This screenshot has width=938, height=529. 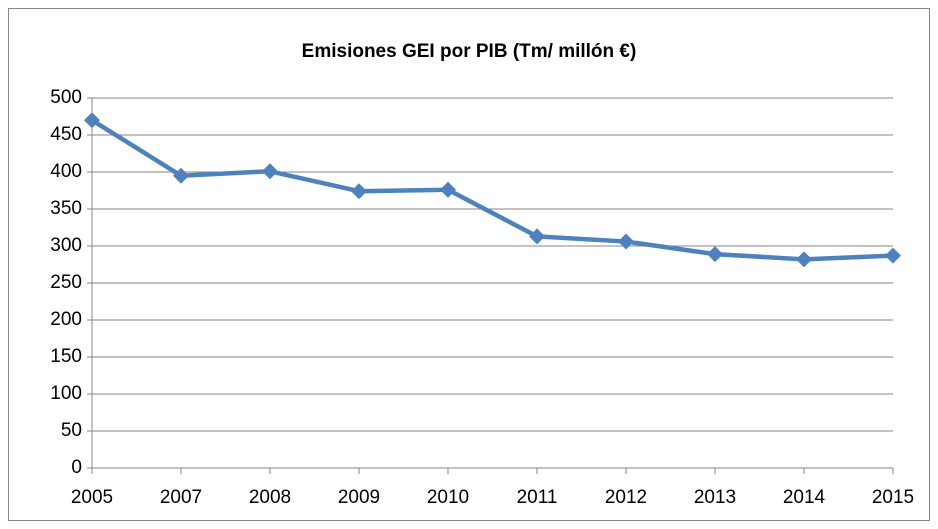 I want to click on x-tick-label: 2011, so click(x=537, y=497).